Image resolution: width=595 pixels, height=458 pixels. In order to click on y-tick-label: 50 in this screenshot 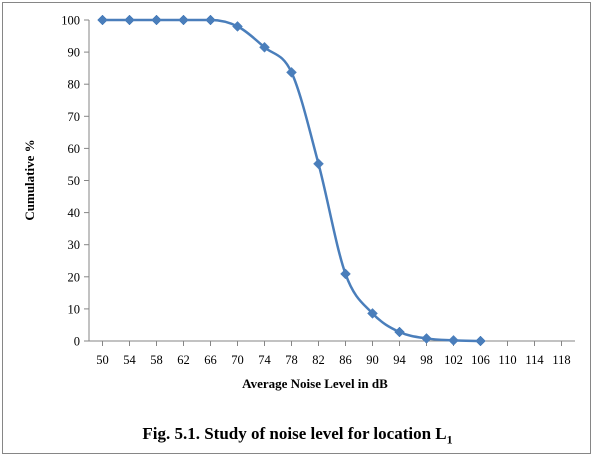, I will do `click(74, 181)`.